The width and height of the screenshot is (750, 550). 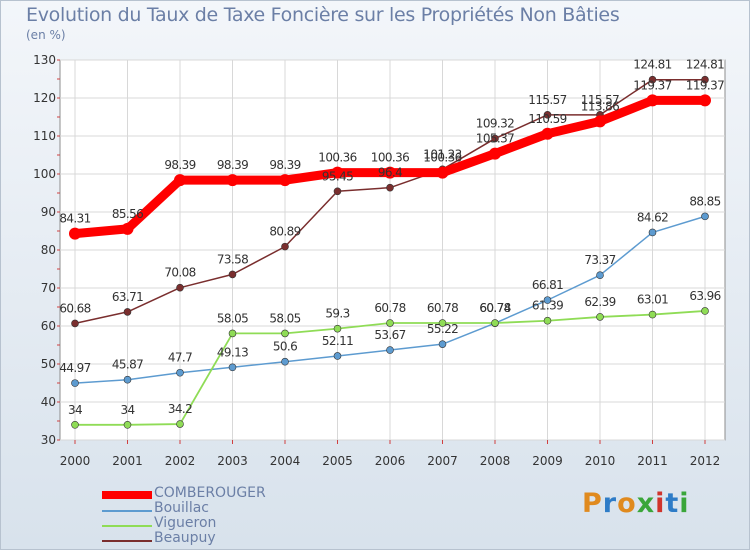 I want to click on data-label: 101.23, so click(x=442, y=154).